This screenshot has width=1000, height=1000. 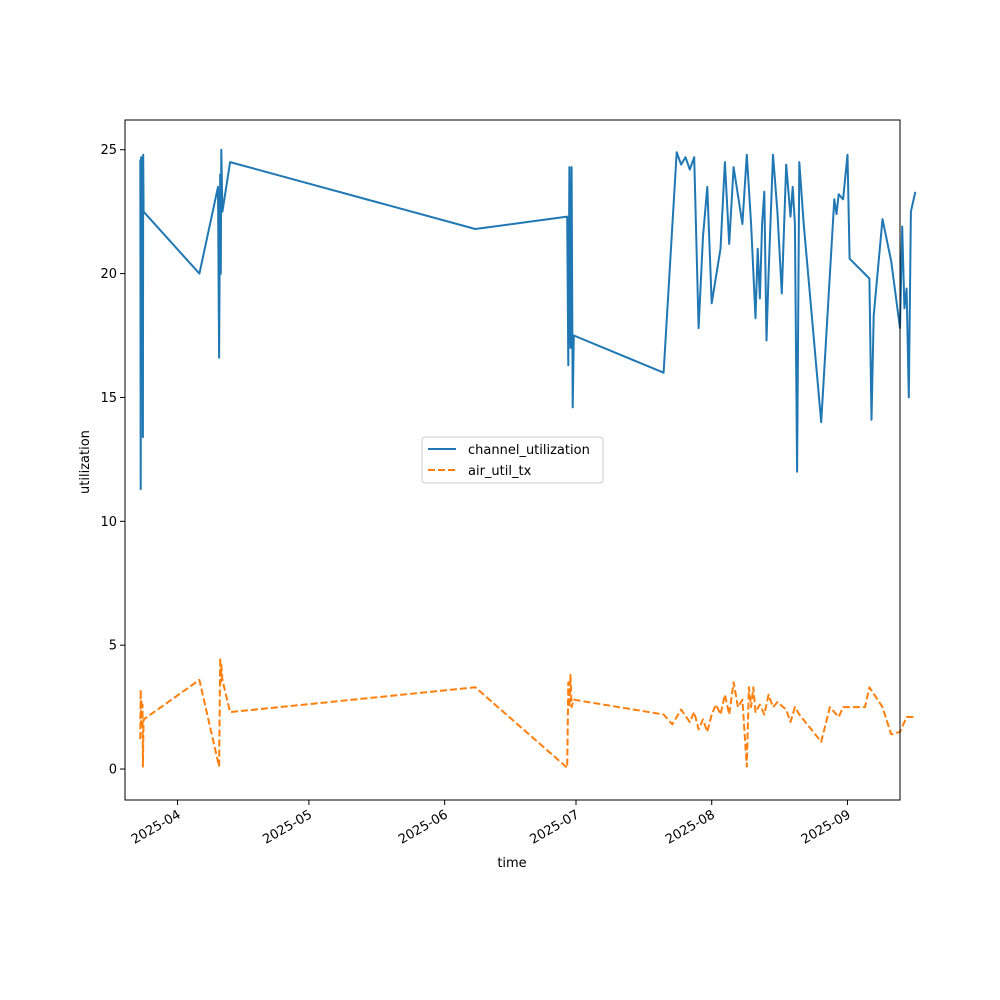 I want to click on y-tick-label: 15, so click(x=108, y=398).